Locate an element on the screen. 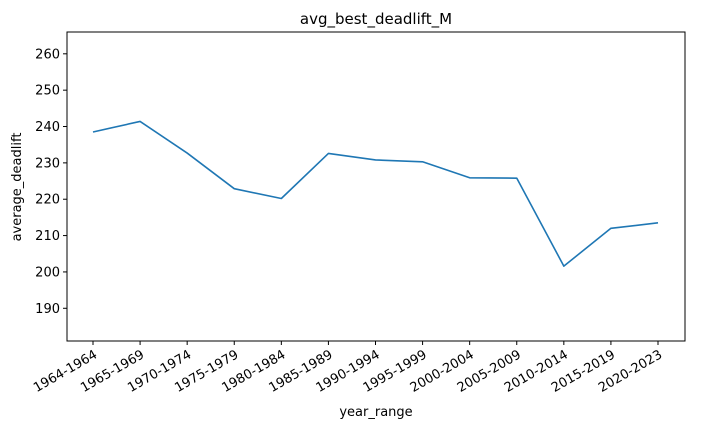 The height and width of the screenshot is (429, 703). y-tick-label: 260 is located at coordinates (47, 54).